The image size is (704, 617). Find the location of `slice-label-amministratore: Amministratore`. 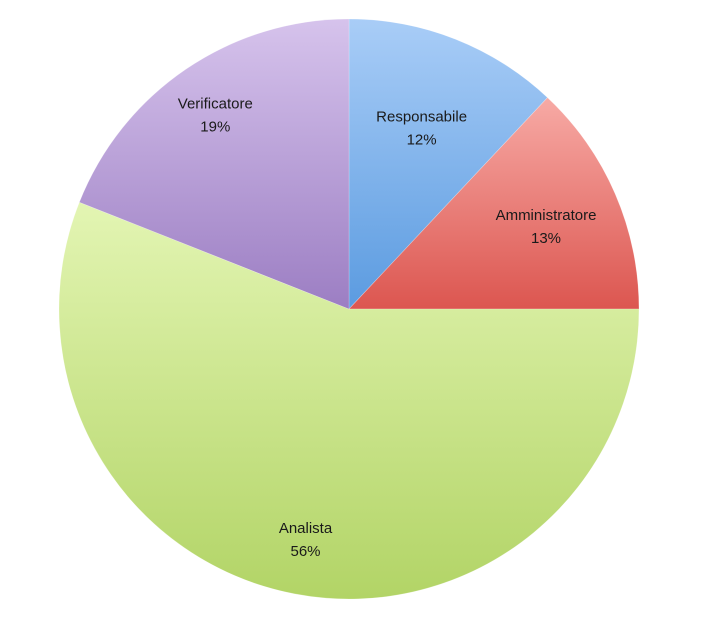

slice-label-amministratore: Amministratore is located at coordinates (546, 215).